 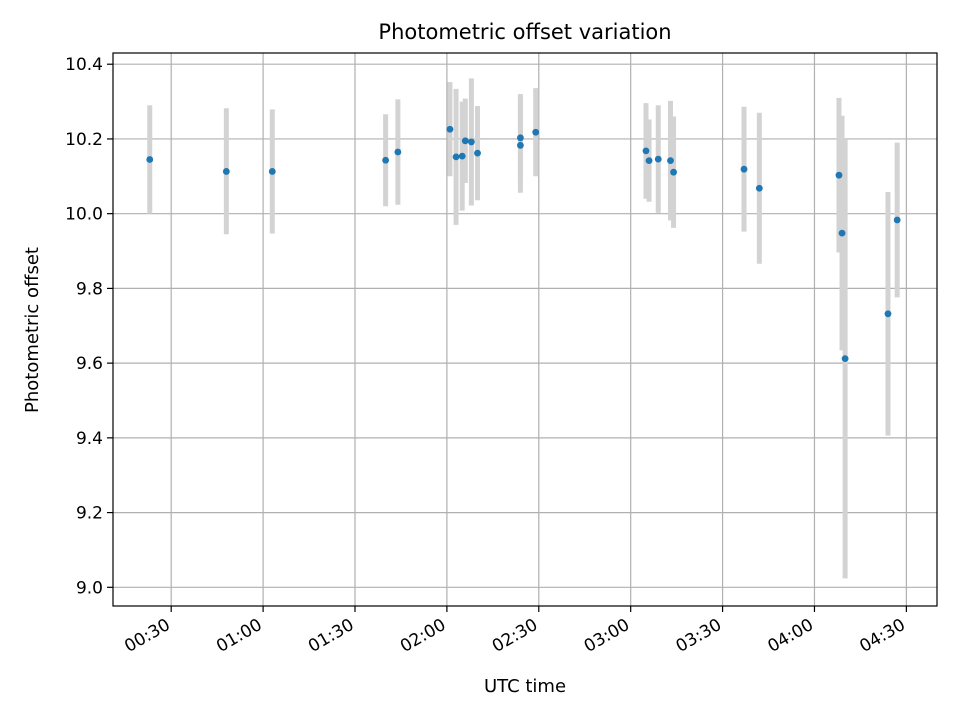 I want to click on y-tick-label: 10.2, so click(x=84, y=140).